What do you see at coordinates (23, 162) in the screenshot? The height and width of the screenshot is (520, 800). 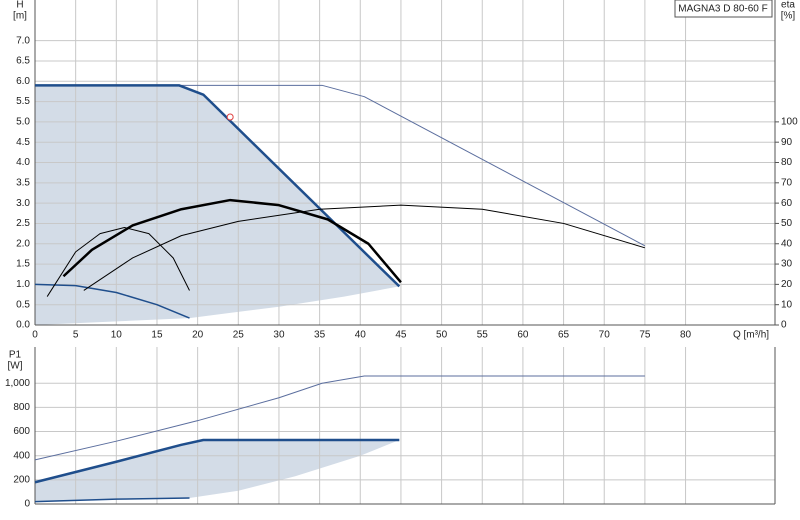 I see `y-tick-label: 4.0` at bounding box center [23, 162].